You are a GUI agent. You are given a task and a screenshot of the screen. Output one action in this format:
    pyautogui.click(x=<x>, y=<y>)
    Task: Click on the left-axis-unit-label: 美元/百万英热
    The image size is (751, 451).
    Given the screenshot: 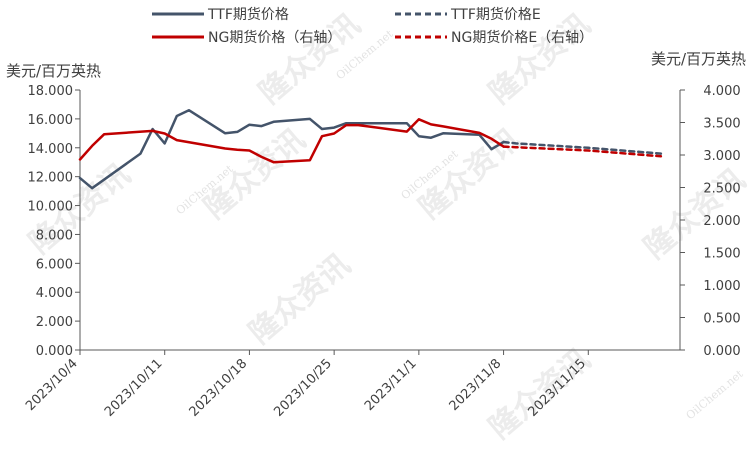 What is the action you would take?
    pyautogui.click(x=53, y=71)
    